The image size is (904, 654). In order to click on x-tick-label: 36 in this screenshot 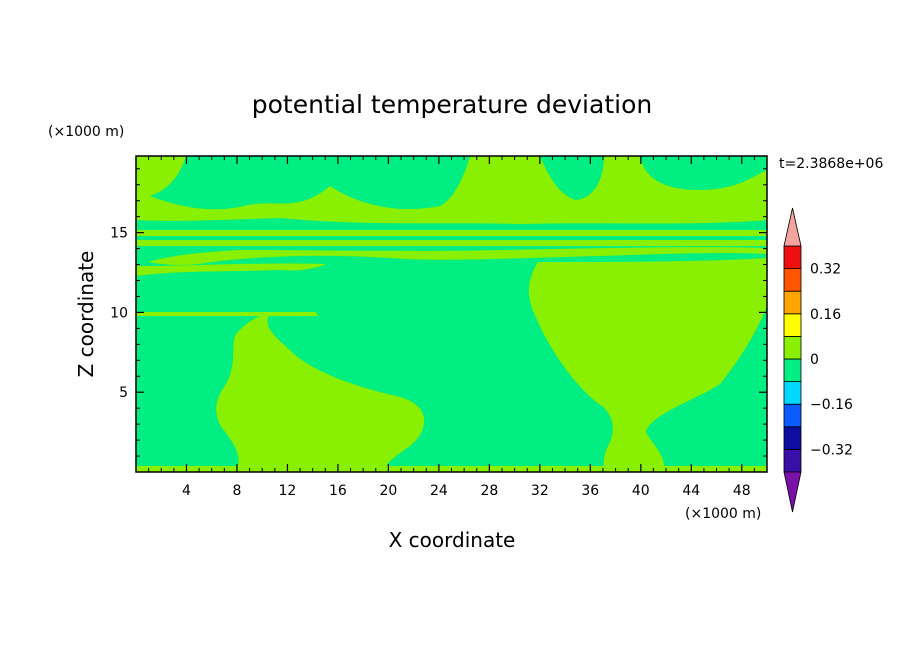, I will do `click(590, 491)`.